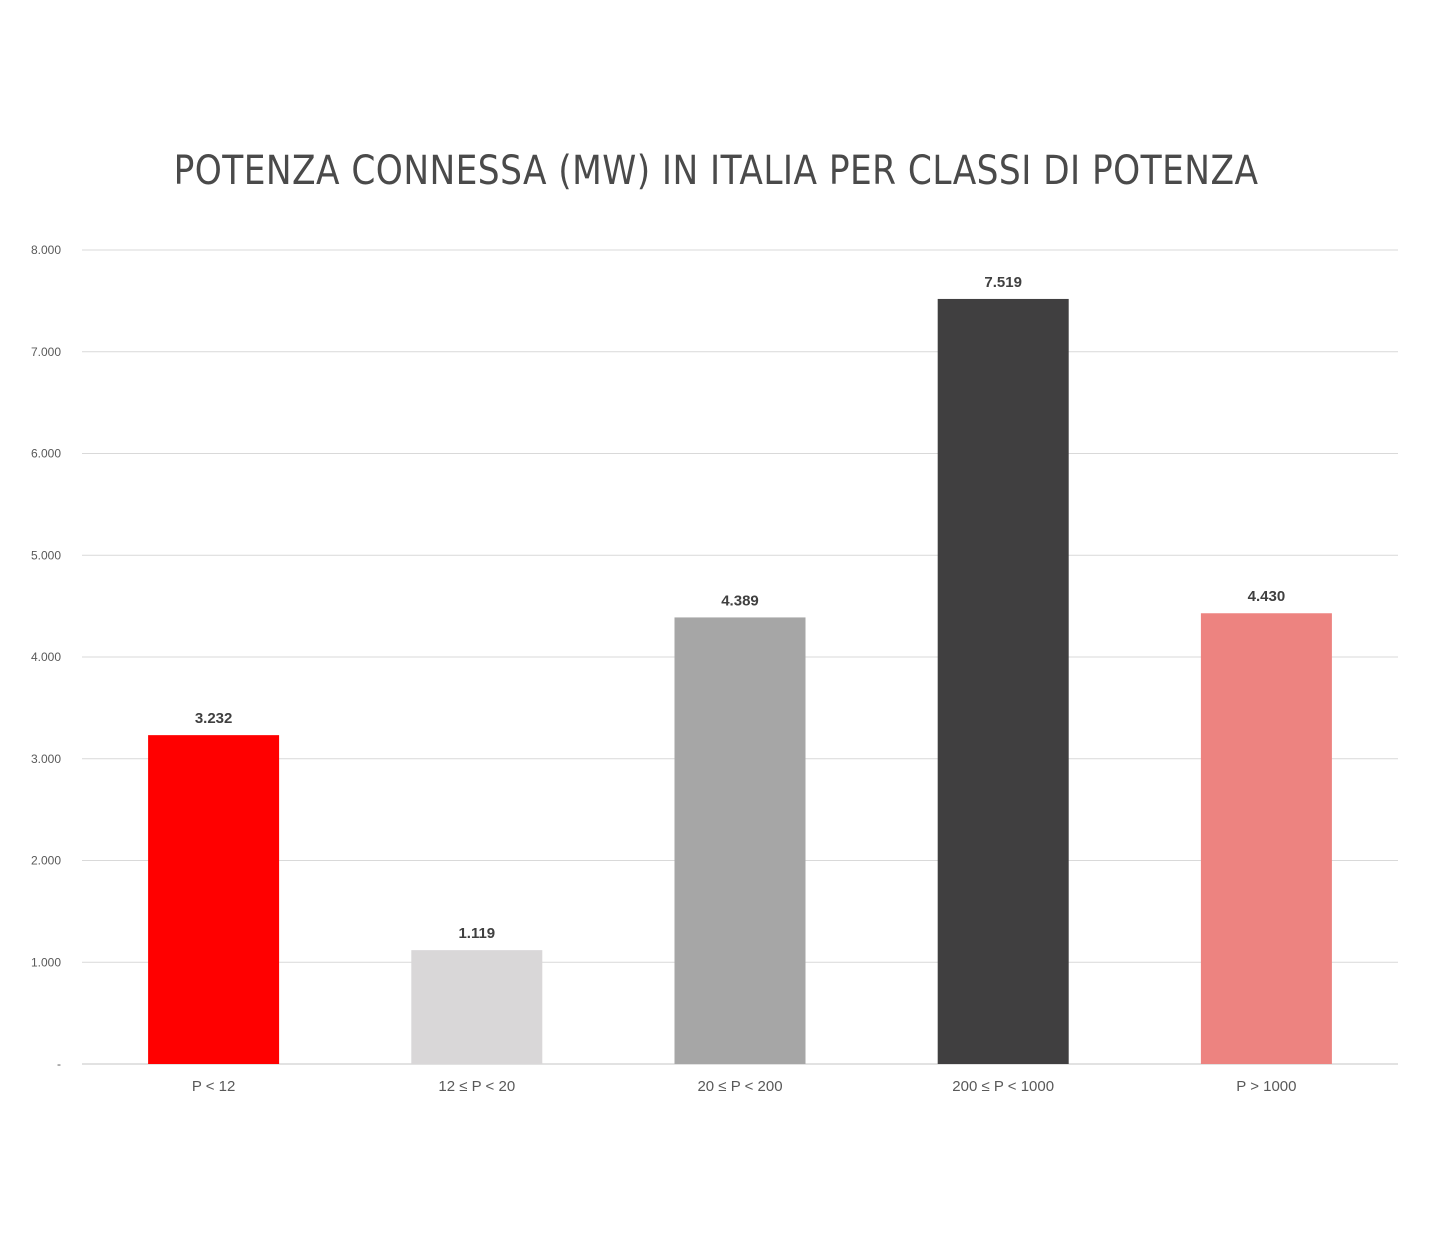 This screenshot has width=1440, height=1260. I want to click on data-label: 3.232, so click(214, 718).